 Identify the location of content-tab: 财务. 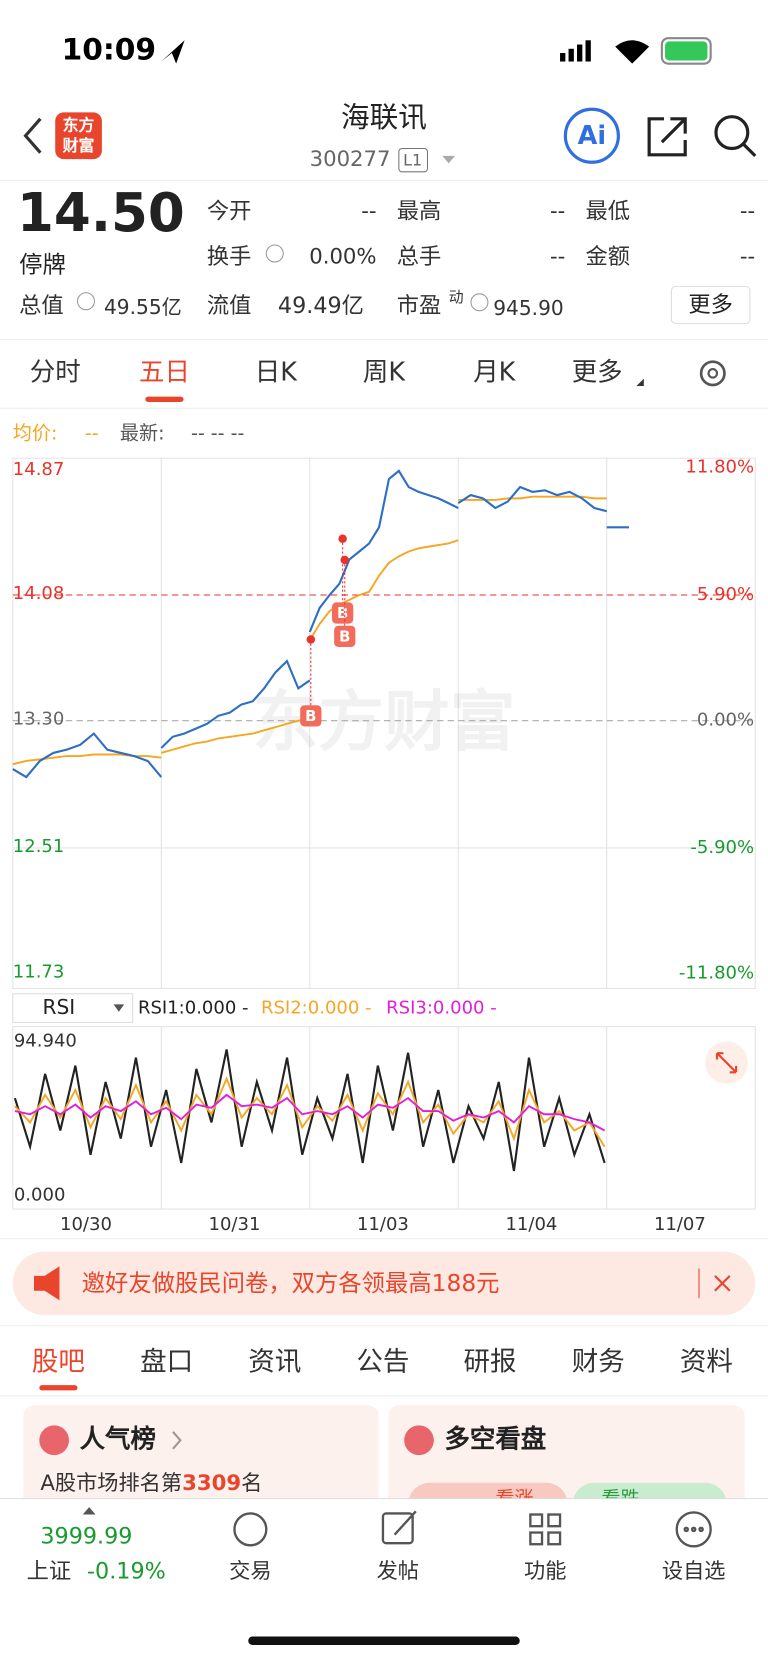
(598, 1361).